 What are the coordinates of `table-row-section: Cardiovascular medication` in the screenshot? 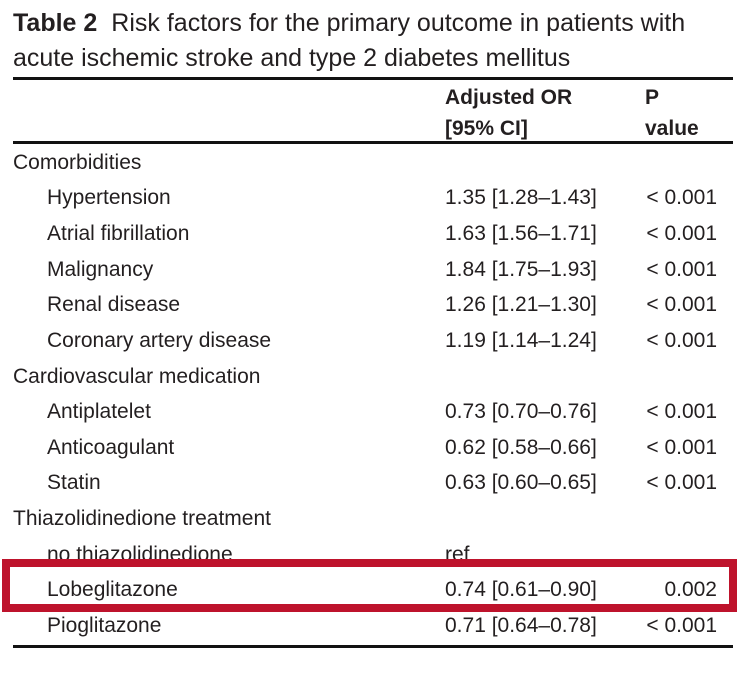 It's located at (371, 377).